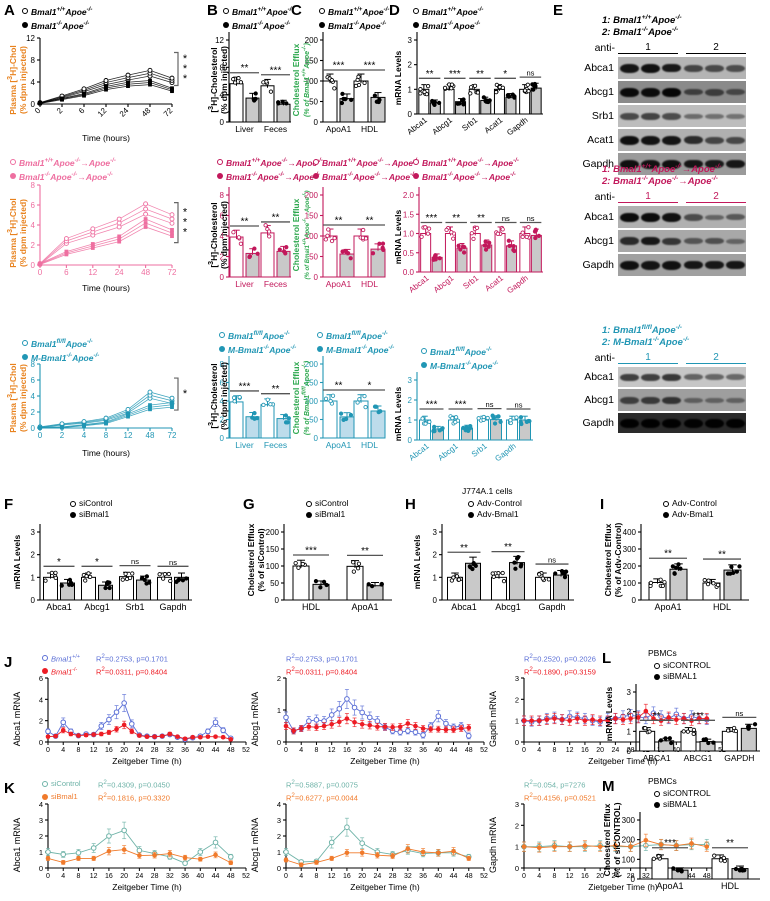 The height and width of the screenshot is (901, 770). What do you see at coordinates (398, 78) in the screenshot?
I see `y-axis-label-D: mRNA Levels` at bounding box center [398, 78].